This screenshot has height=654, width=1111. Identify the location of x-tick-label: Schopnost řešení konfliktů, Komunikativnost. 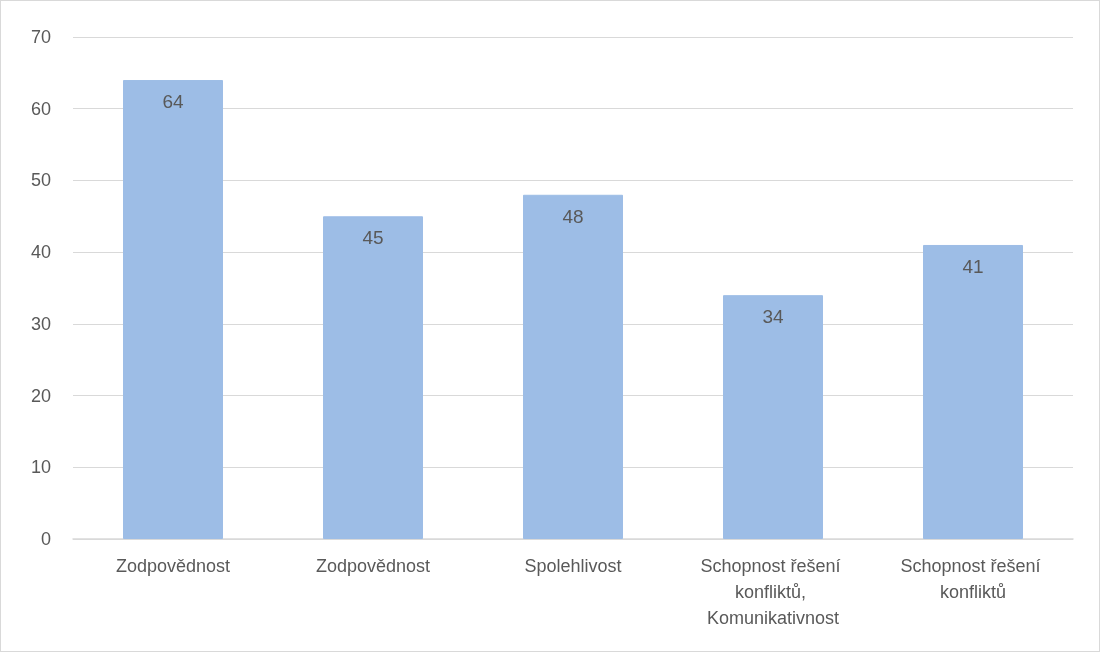
(773, 592).